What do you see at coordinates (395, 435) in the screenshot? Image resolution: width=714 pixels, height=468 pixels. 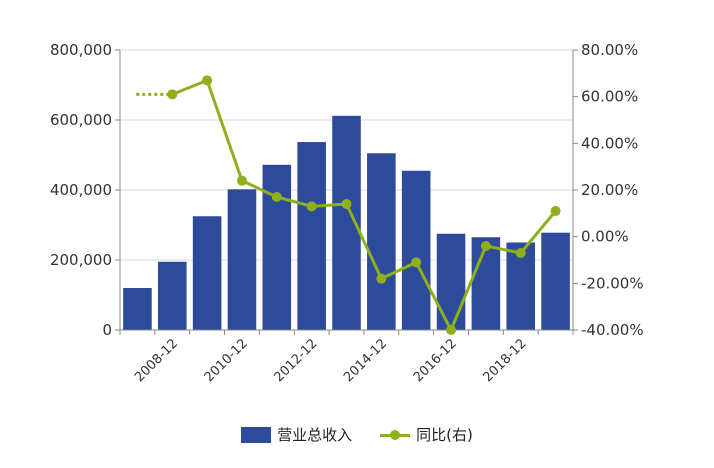 I see `legend-line-swatch` at bounding box center [395, 435].